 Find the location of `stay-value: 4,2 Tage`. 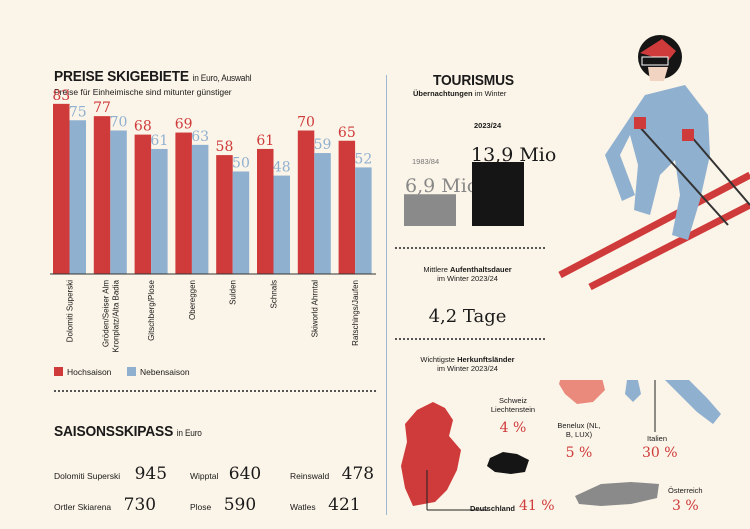

stay-value: 4,2 Tage is located at coordinates (467, 316).